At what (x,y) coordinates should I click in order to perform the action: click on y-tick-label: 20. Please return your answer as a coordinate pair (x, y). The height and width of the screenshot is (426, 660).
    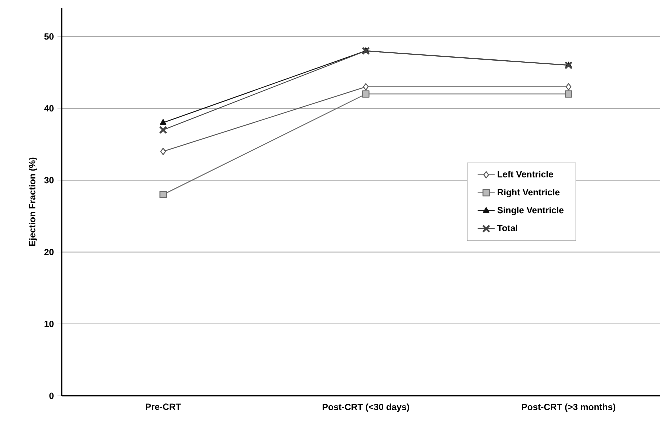
    Looking at the image, I should click on (49, 252).